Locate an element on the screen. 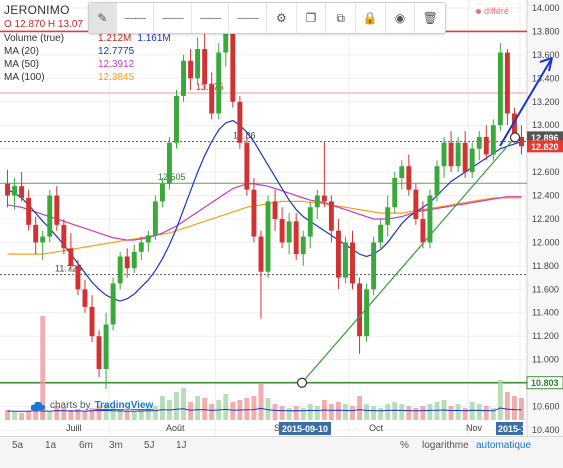 The width and height of the screenshot is (563, 468). trendline-handle-start is located at coordinates (302, 382).